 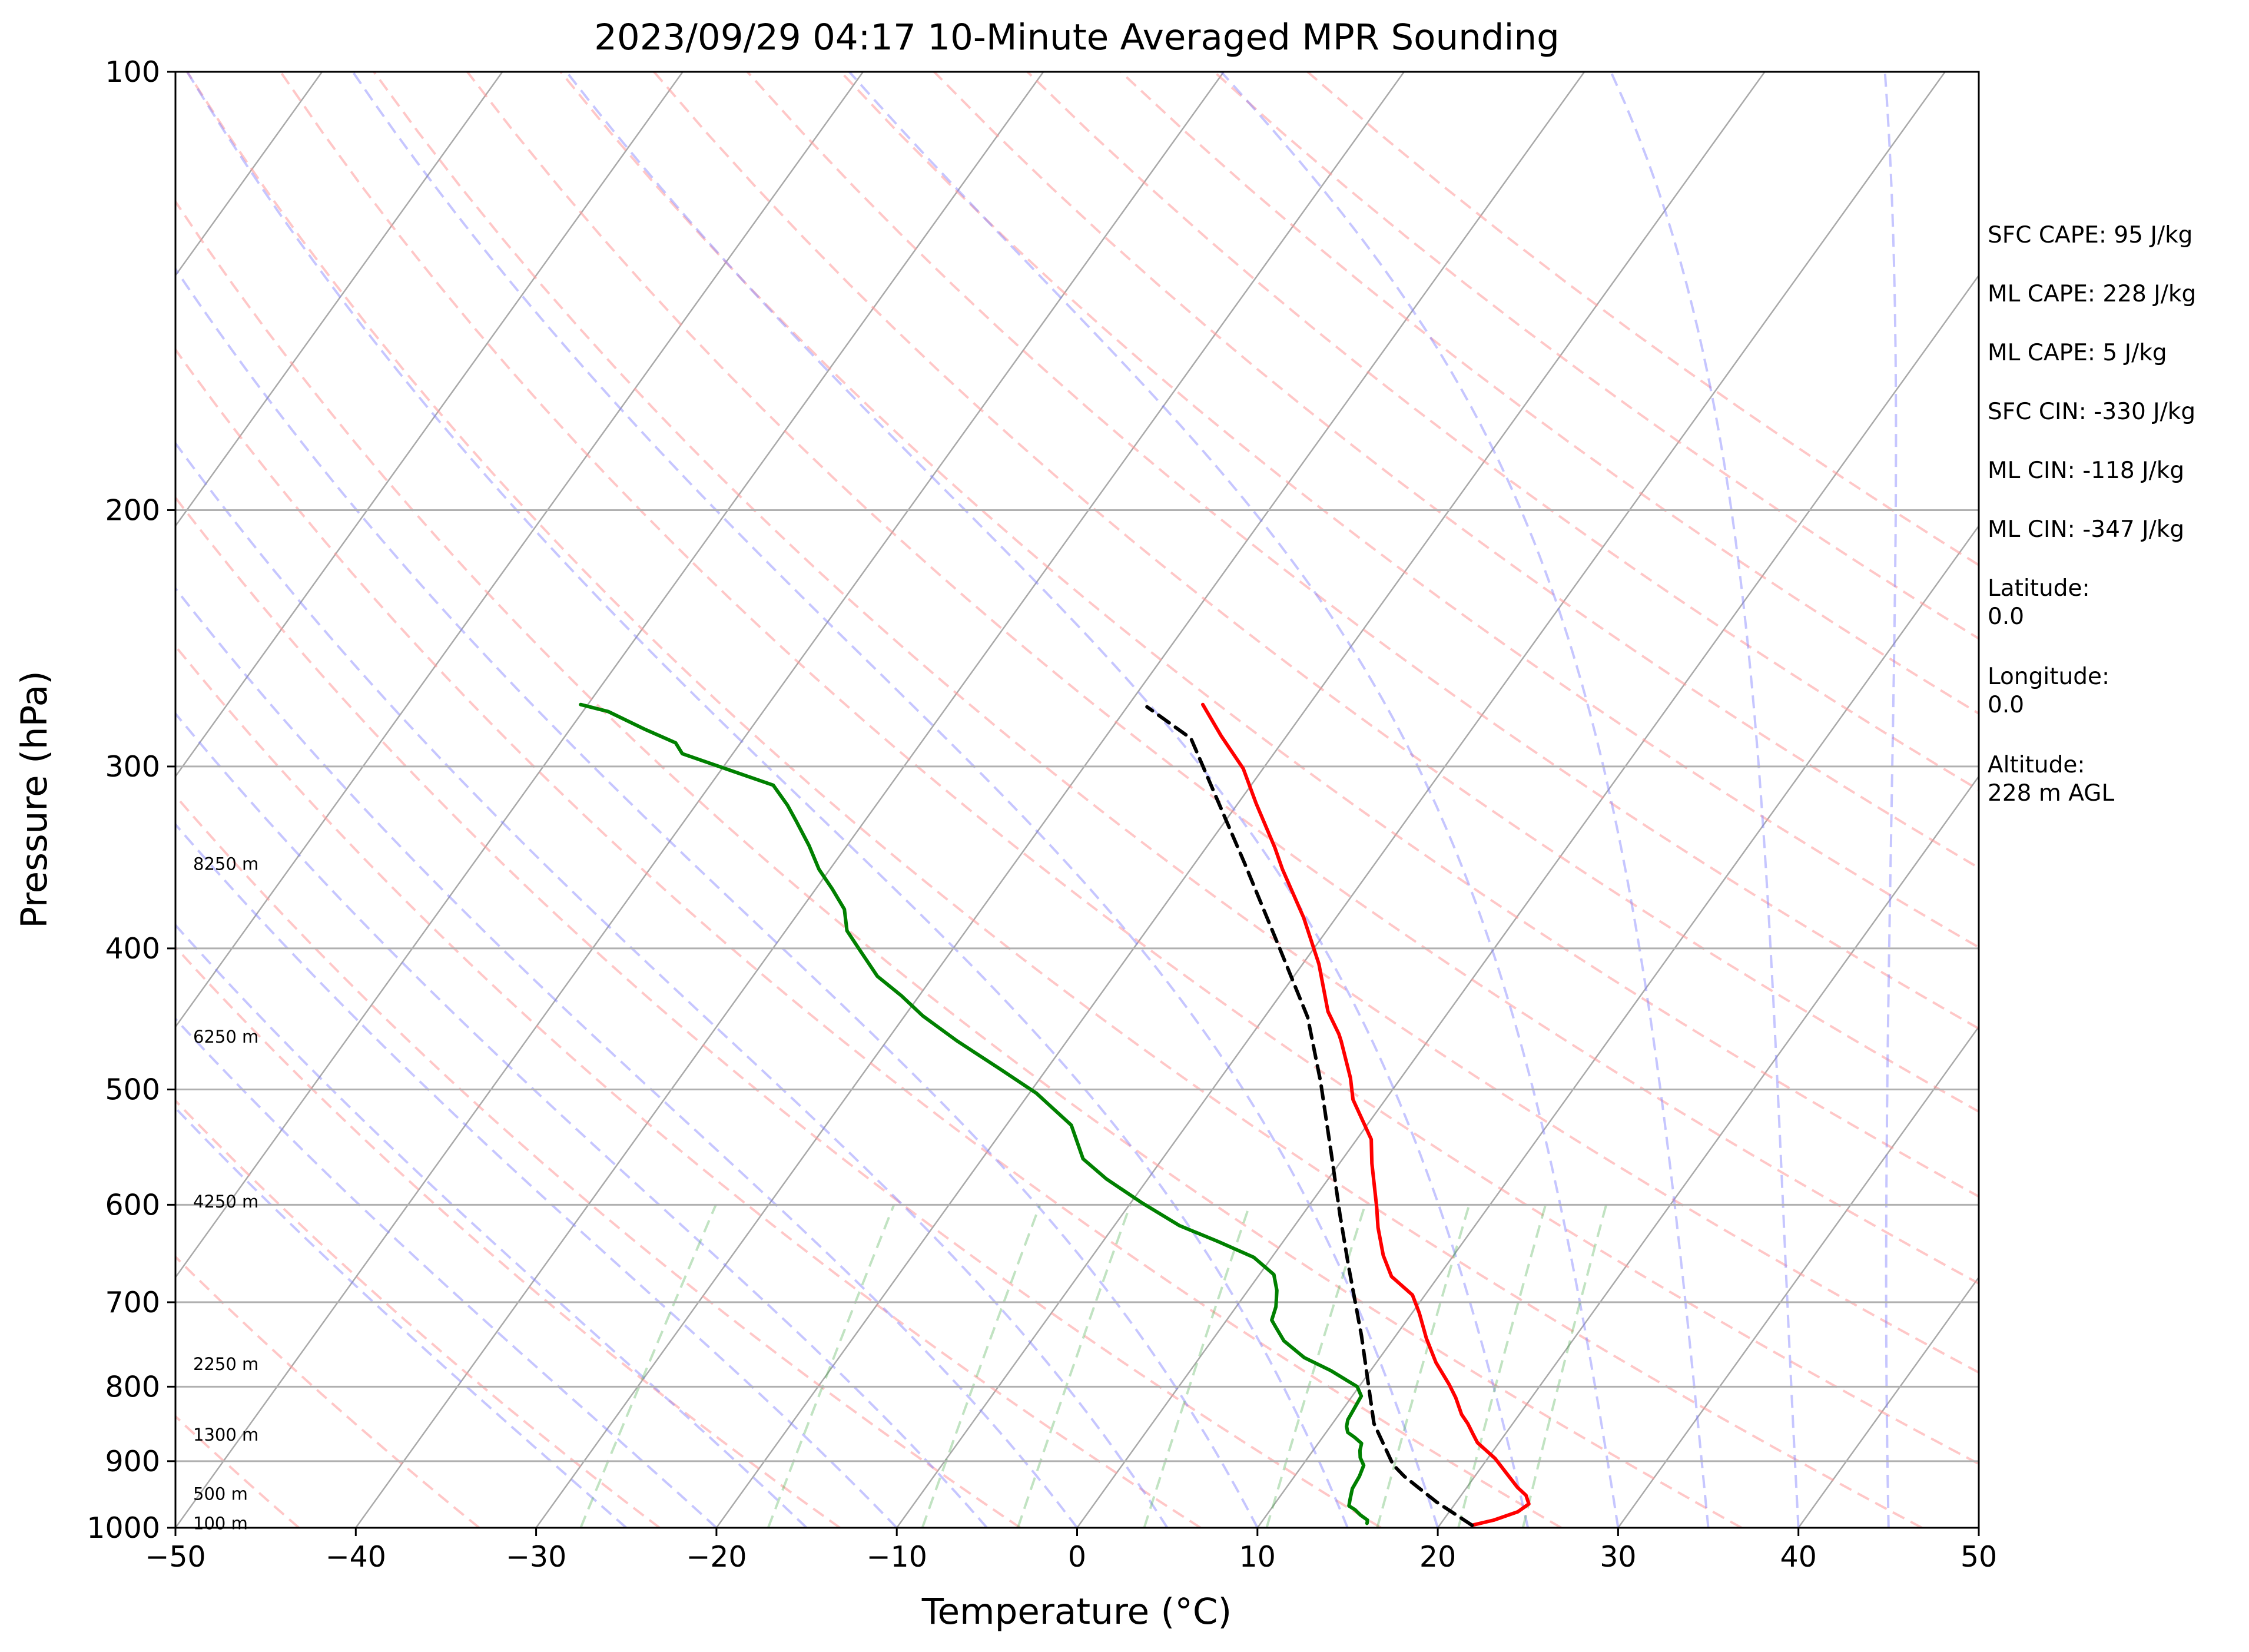 What do you see at coordinates (2086, 470) in the screenshot?
I see `side-stat-label: ML CIN: -118 J/kg` at bounding box center [2086, 470].